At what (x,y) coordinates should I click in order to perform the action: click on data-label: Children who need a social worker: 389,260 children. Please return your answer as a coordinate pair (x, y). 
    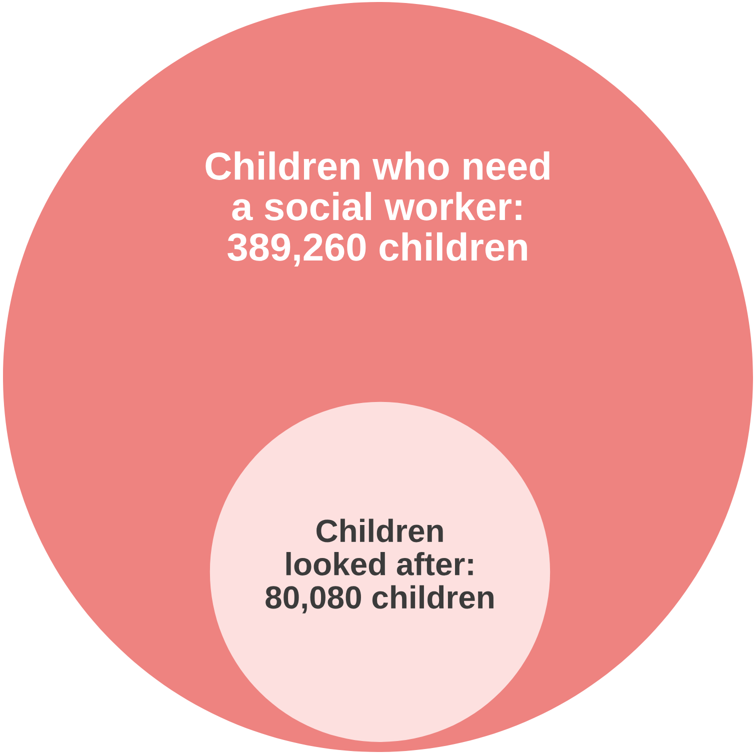
    Looking at the image, I should click on (378, 209).